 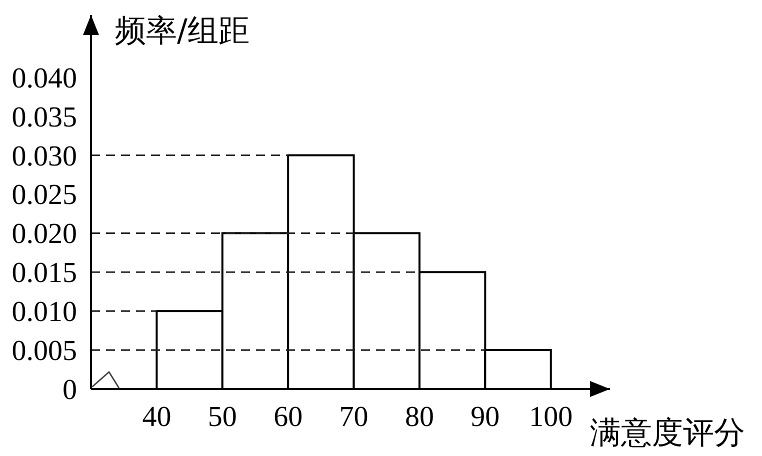 I want to click on x-tick-label: 90, so click(x=485, y=417).